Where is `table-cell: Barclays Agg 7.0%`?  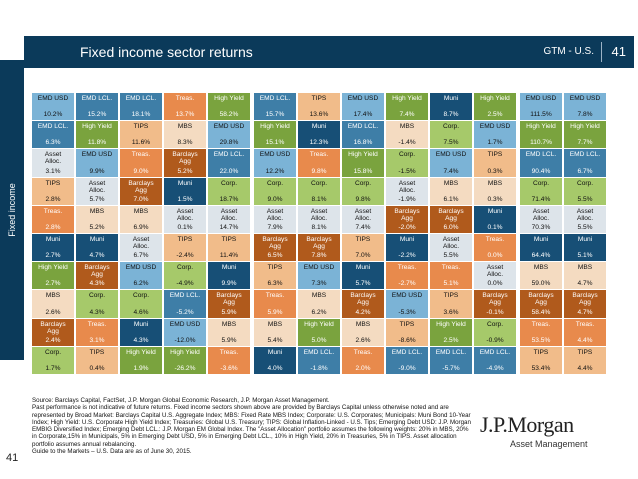
table-cell: Barclays Agg 7.0% is located at coordinates (141, 191).